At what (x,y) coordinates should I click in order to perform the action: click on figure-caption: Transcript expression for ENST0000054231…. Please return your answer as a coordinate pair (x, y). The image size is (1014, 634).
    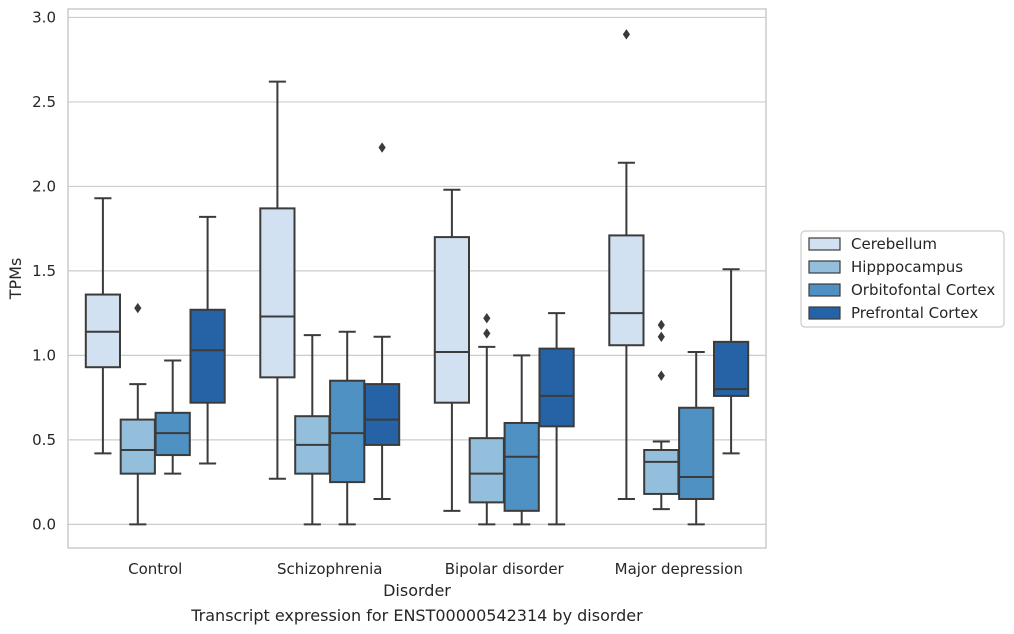
    Looking at the image, I should click on (417, 615).